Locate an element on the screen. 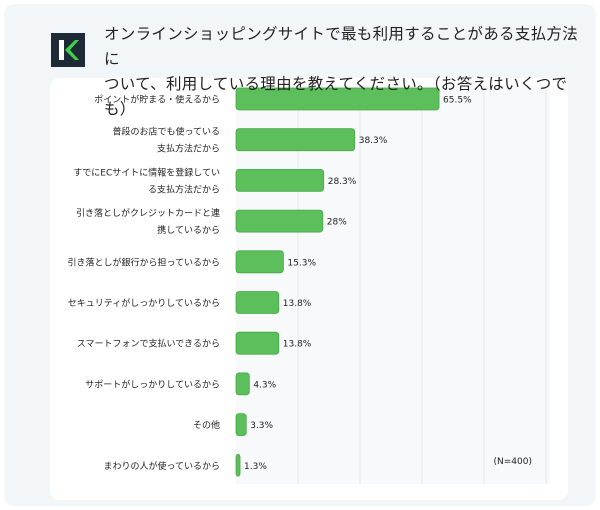  category-label: 引き落としがクレジットカードと連 is located at coordinates (148, 213).